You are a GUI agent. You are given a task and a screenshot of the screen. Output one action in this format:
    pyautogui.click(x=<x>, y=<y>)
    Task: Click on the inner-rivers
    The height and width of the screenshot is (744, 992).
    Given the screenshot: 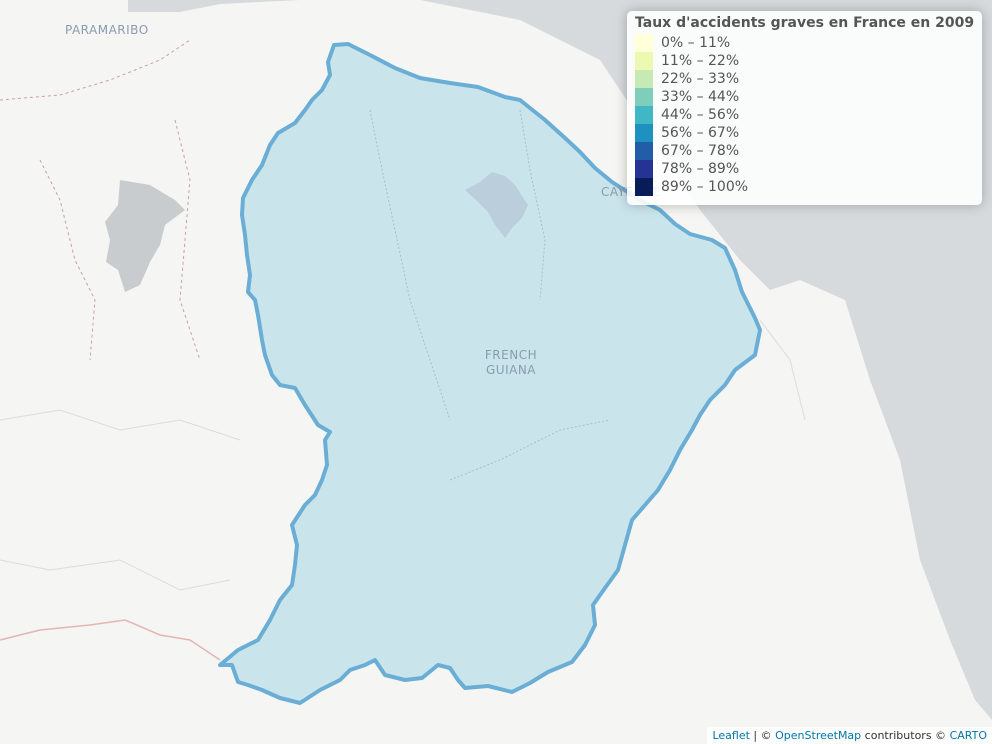 What is the action you would take?
    pyautogui.click(x=490, y=295)
    